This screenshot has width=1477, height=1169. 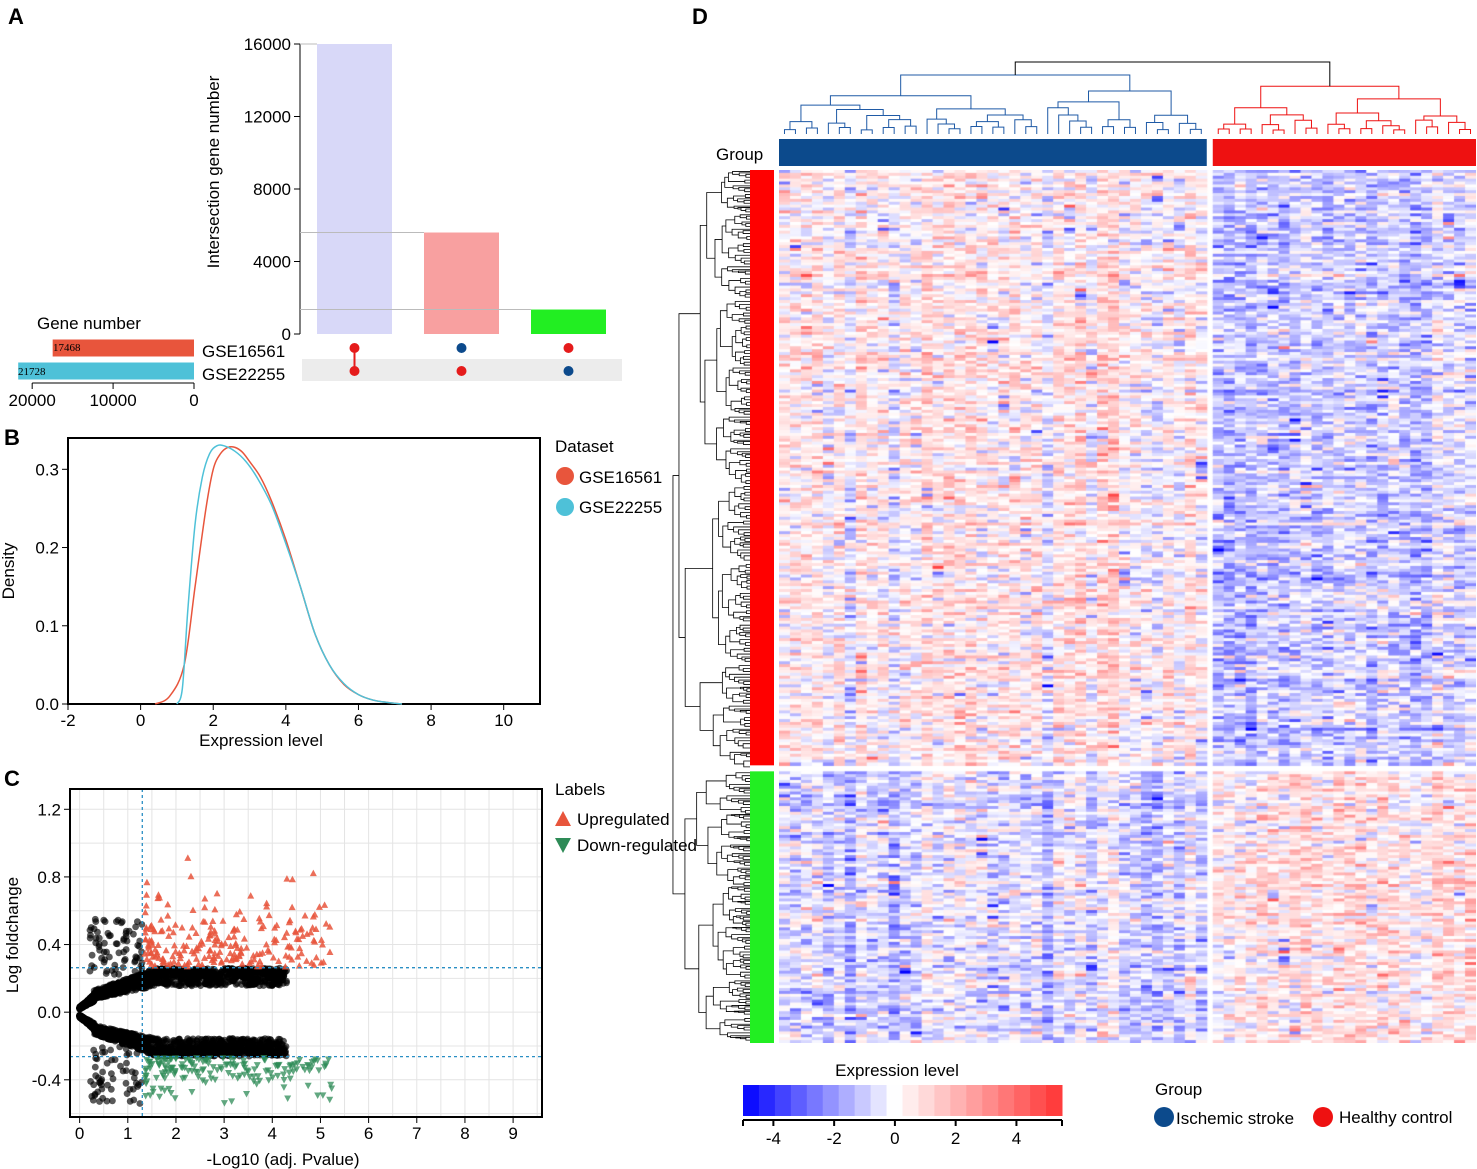 I want to click on b-x-tick-label: 10, so click(x=503, y=720).